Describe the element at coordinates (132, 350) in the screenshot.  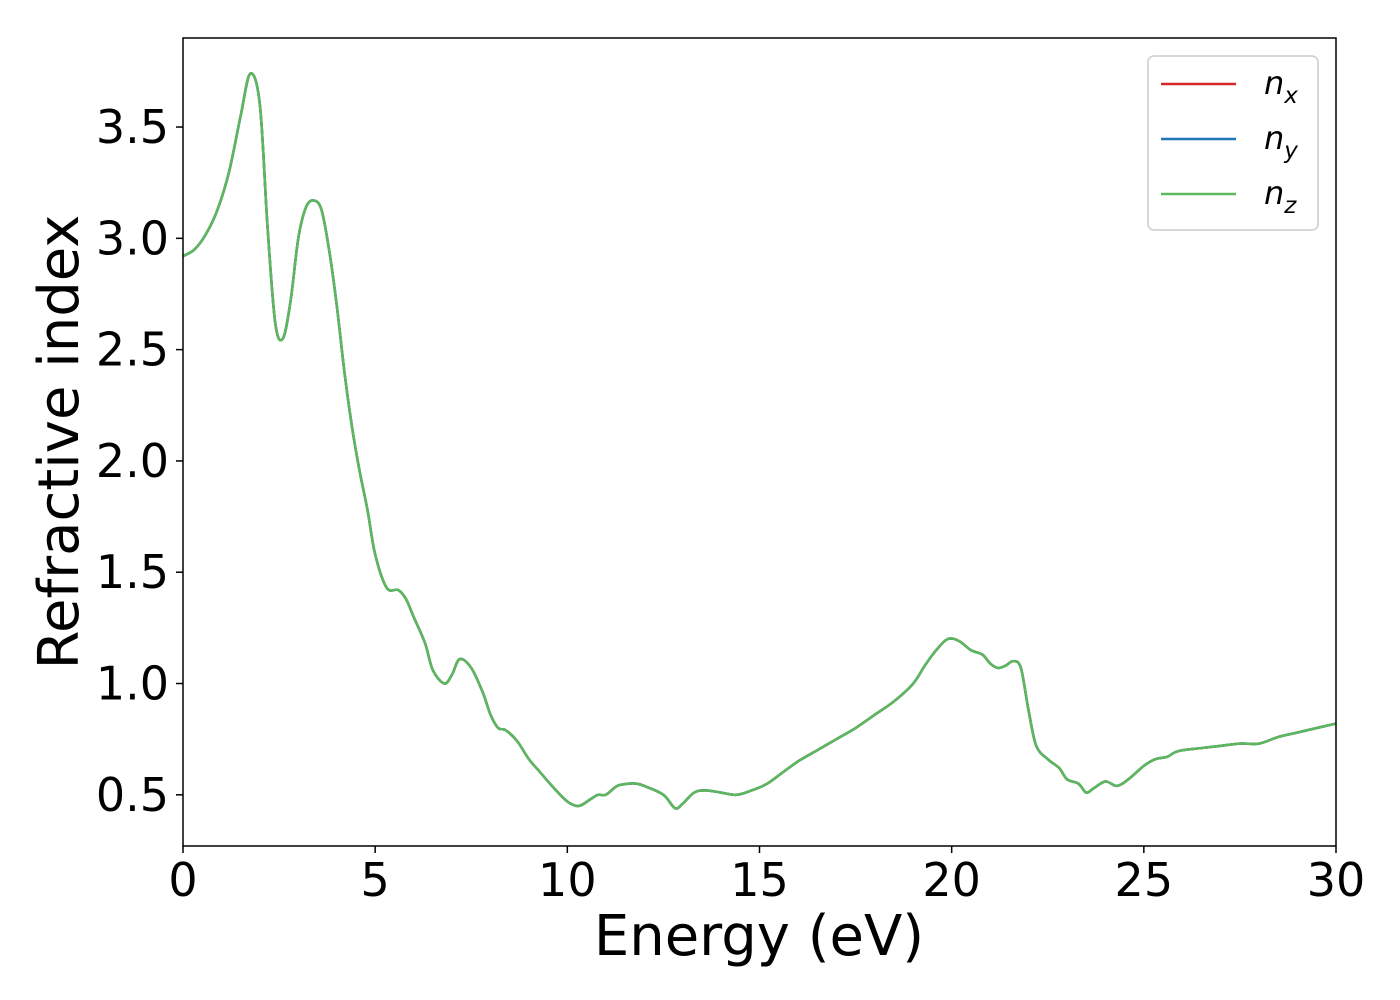
I see `y-tick-label: 2.5` at that location.